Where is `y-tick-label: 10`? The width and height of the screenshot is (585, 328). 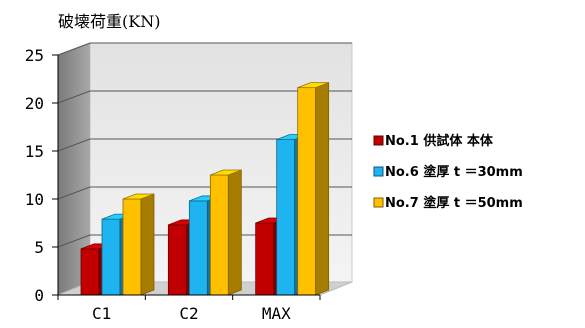 y-tick-label: 10 is located at coordinates (34, 199).